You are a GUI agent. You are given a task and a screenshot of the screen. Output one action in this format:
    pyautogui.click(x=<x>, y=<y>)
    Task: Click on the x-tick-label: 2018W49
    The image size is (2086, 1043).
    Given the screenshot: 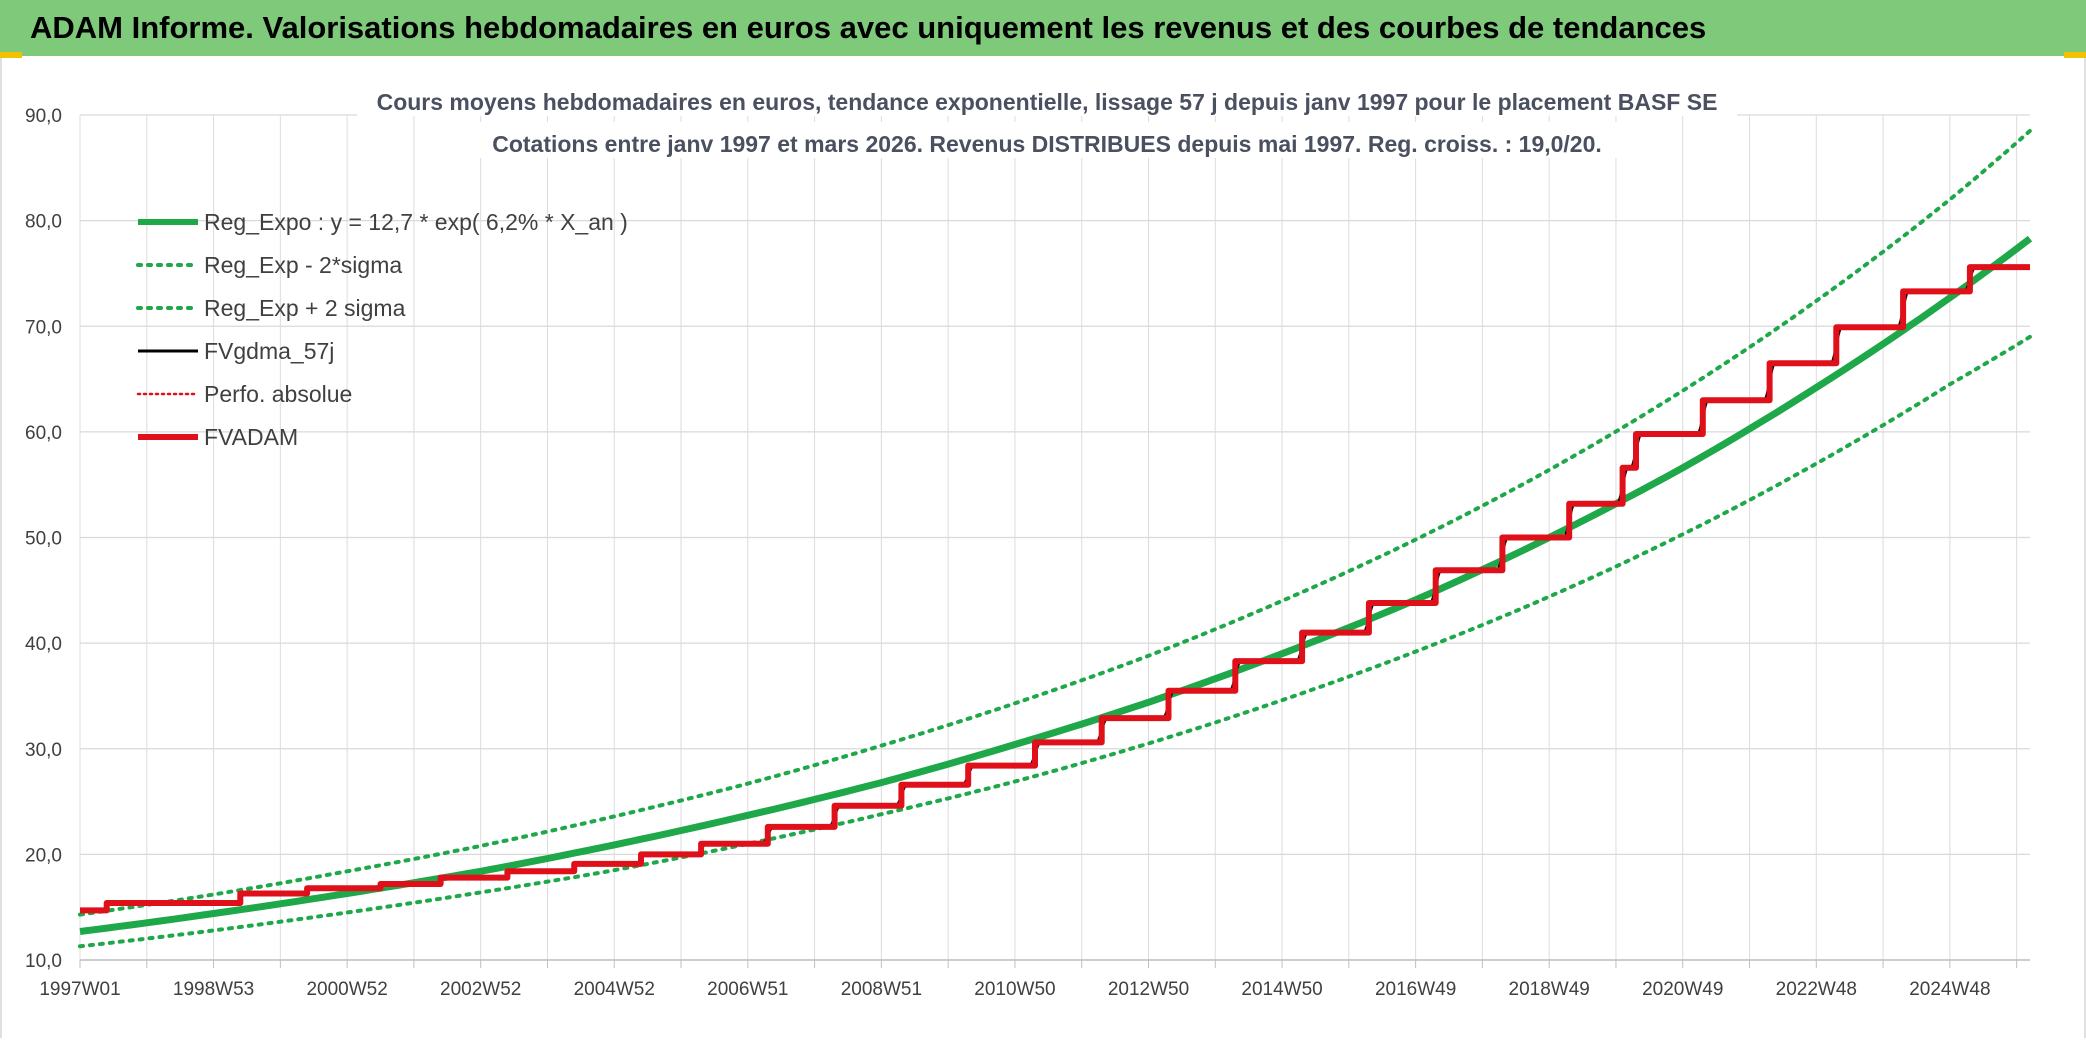 What is the action you would take?
    pyautogui.click(x=1549, y=989)
    